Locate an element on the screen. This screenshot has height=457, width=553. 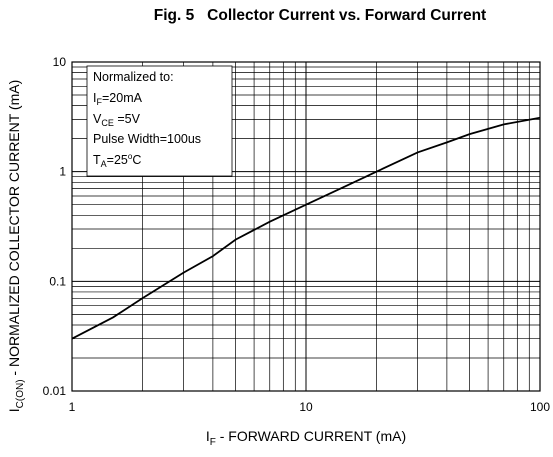
x-tick-label: 100 is located at coordinates (540, 407).